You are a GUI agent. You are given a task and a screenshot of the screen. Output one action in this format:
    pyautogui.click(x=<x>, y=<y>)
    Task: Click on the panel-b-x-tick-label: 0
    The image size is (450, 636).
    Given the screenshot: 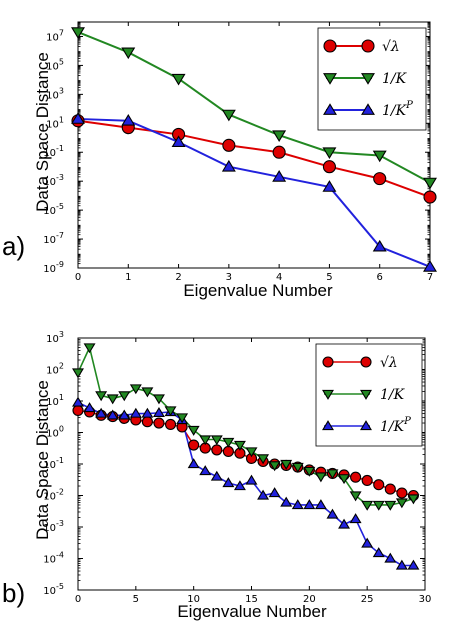 What is the action you would take?
    pyautogui.click(x=78, y=599)
    